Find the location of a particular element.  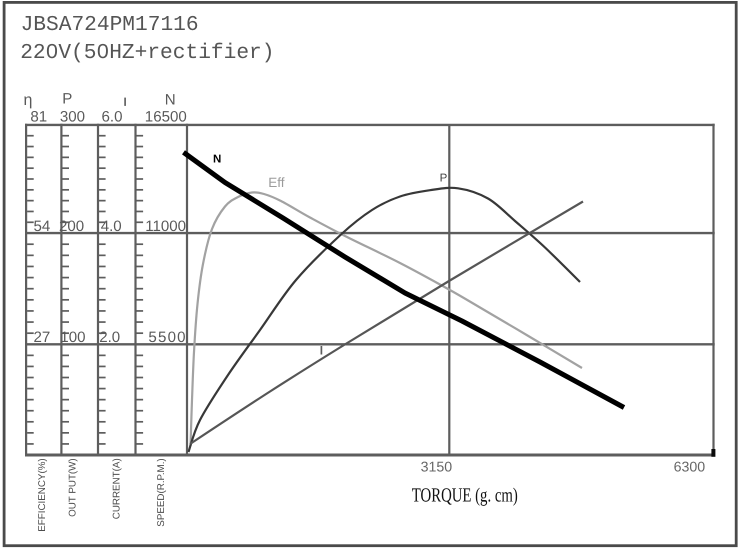

svg-text: 6.0 is located at coordinates (112, 117).